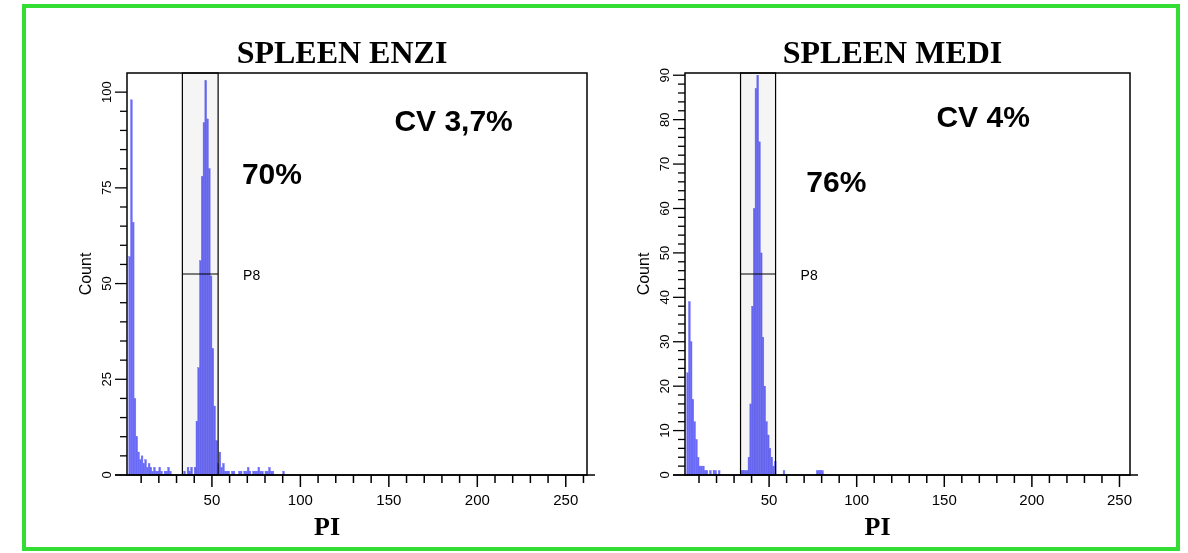  I want to click on y-tick-label: 75, so click(106, 188).